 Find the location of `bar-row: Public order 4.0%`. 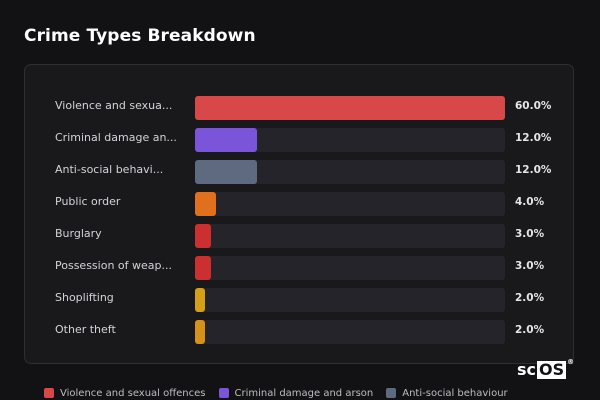

bar-row: Public order 4.0% is located at coordinates (300, 204).